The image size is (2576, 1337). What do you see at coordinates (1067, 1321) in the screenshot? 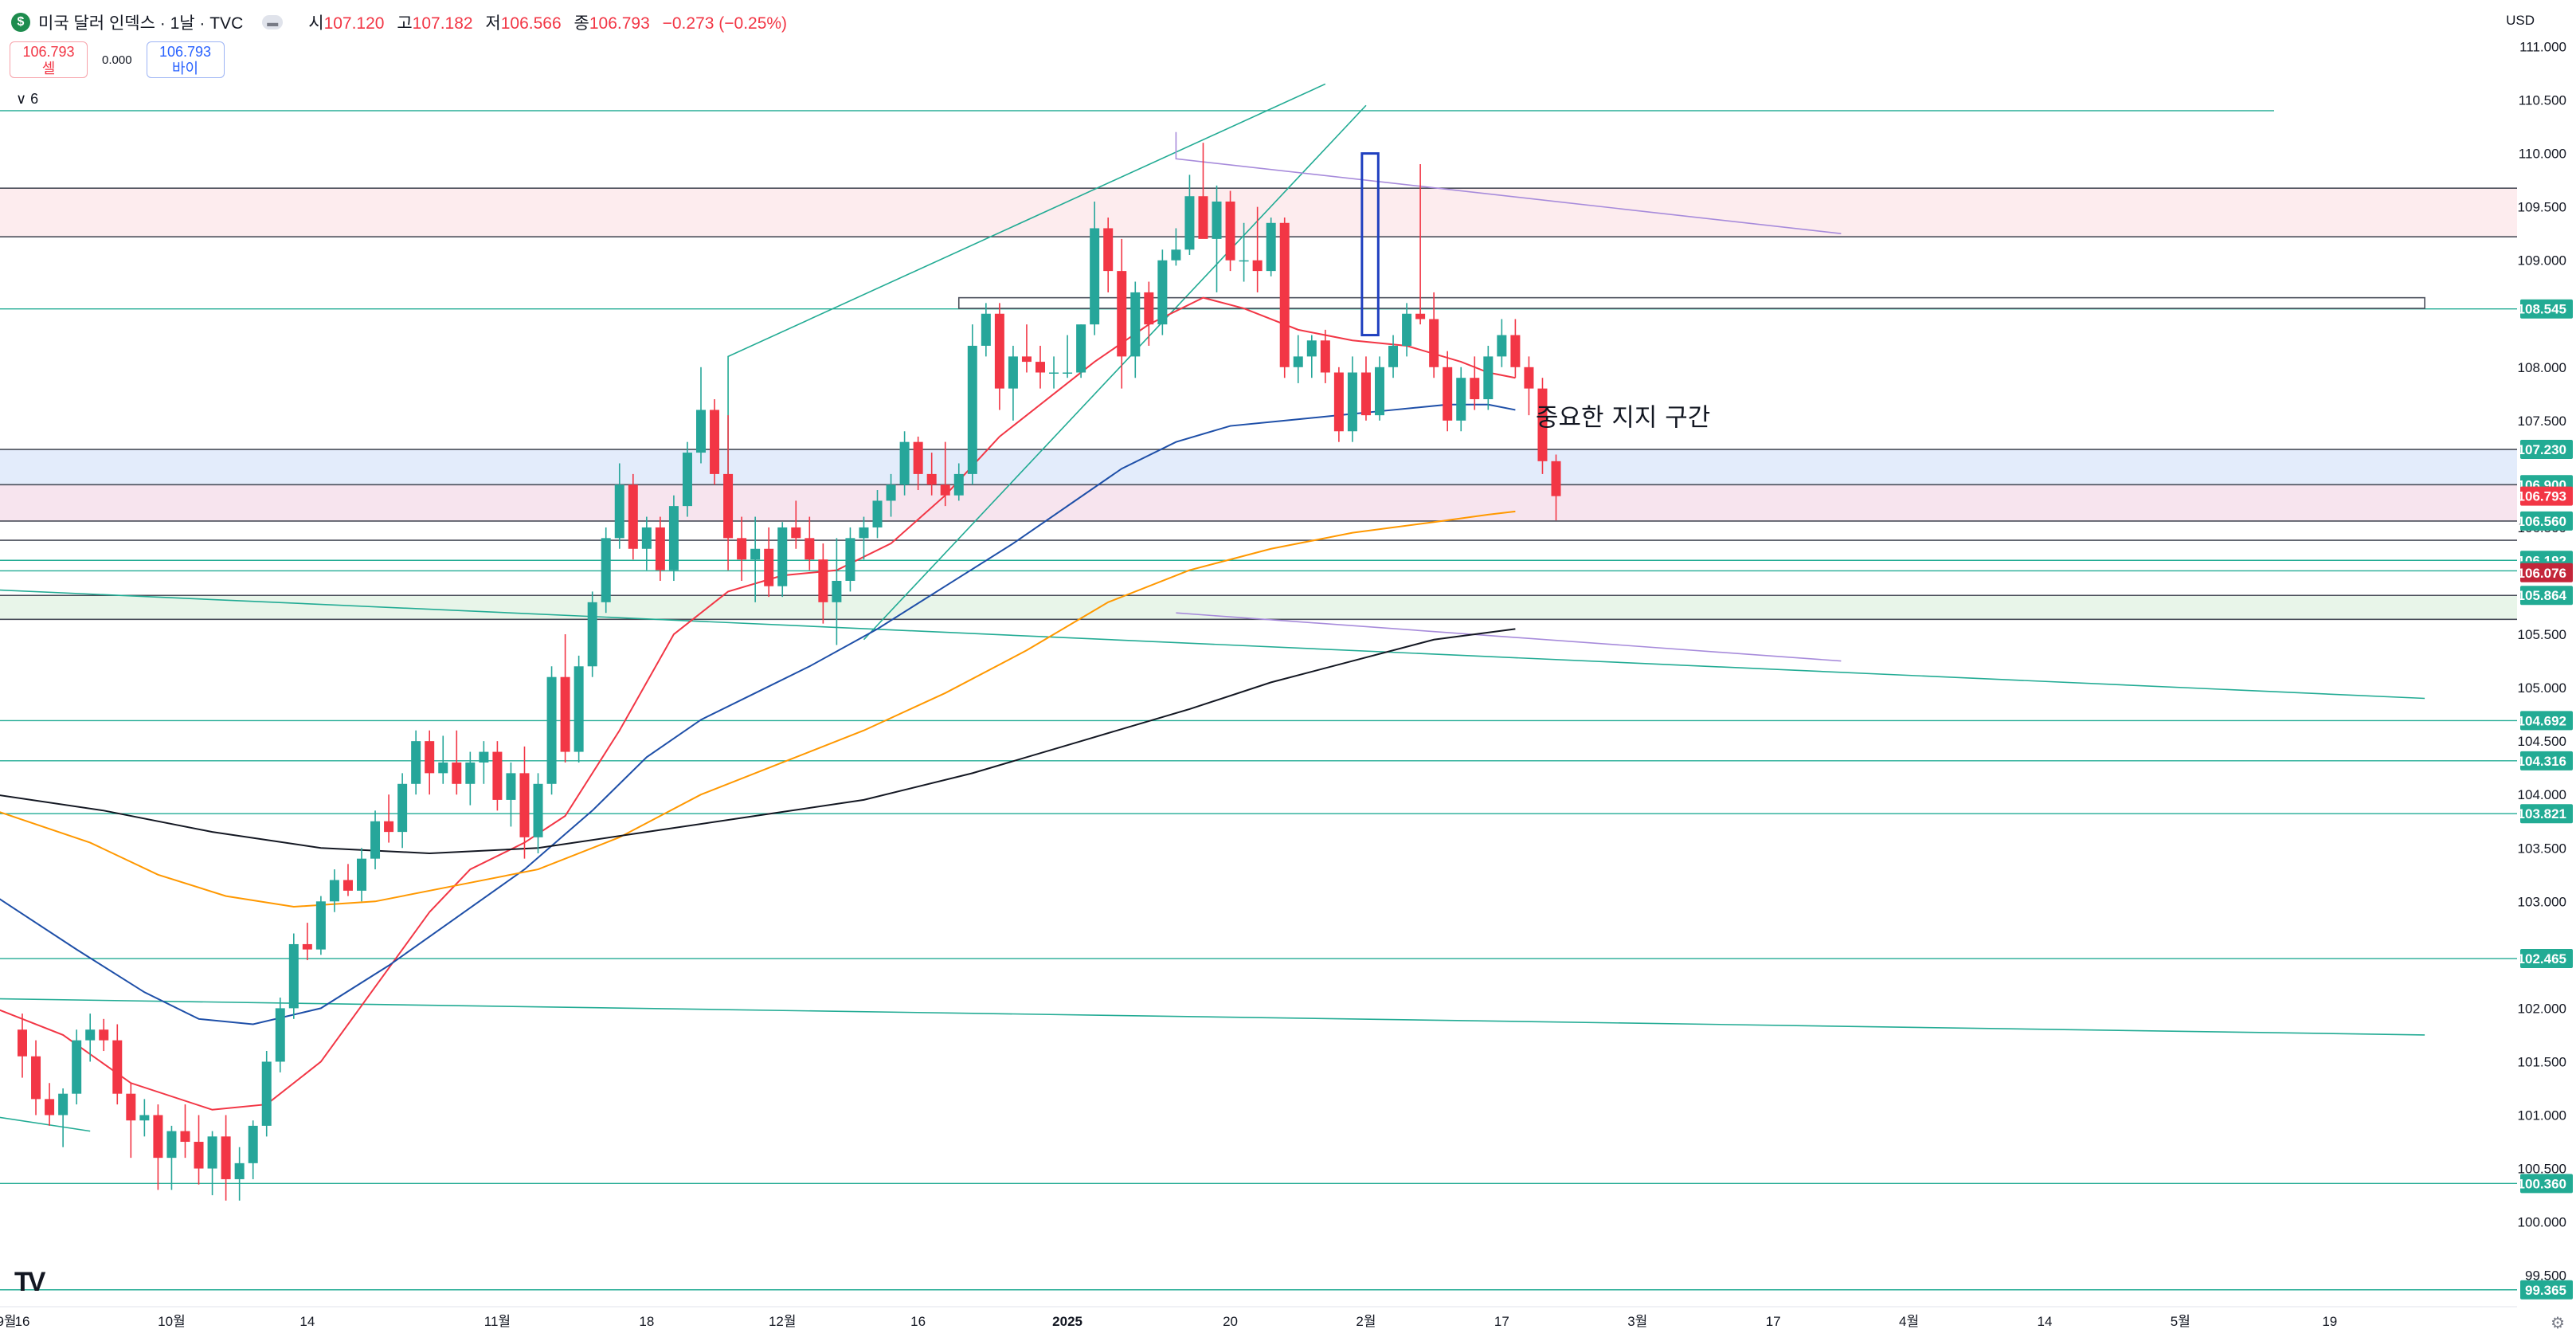
I see `x-tick-label: 2025` at bounding box center [1067, 1321].